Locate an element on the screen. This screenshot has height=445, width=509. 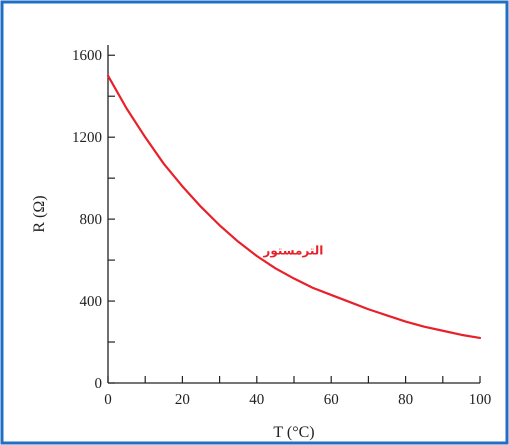
x-tick-label: 80 is located at coordinates (406, 400).